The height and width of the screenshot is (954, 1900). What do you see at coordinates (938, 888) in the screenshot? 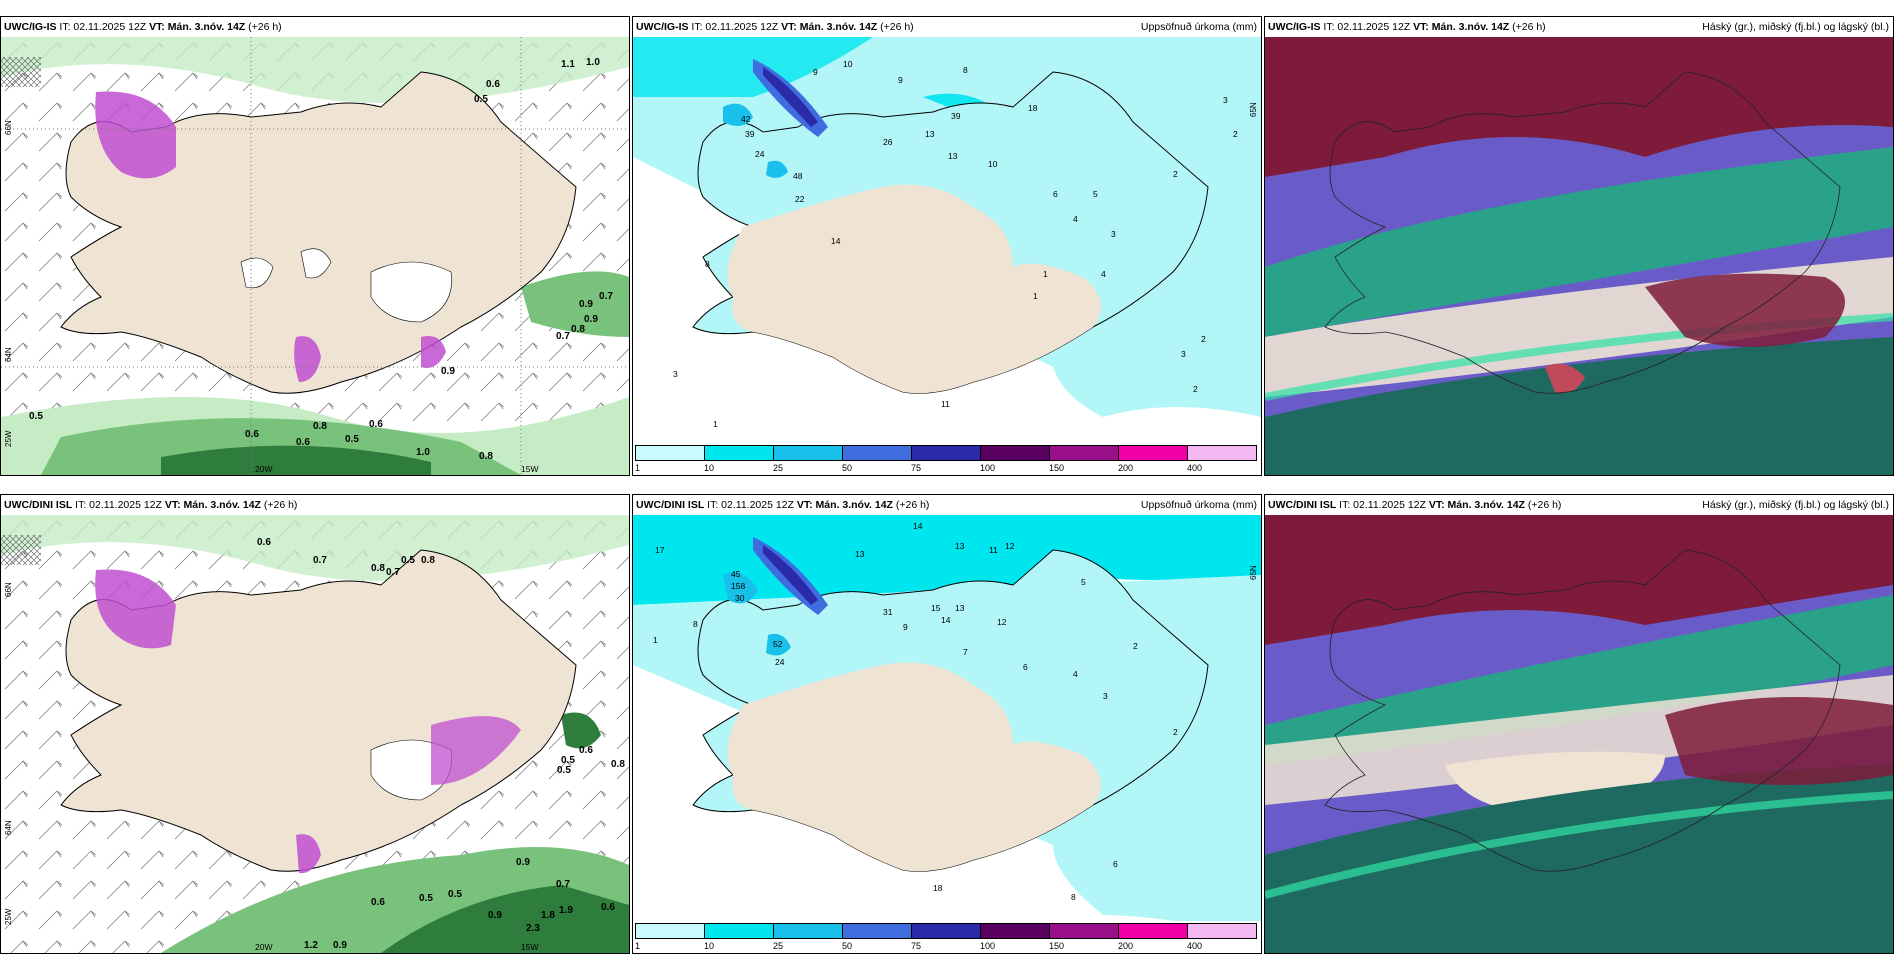
I see `value-label: 18` at bounding box center [938, 888].